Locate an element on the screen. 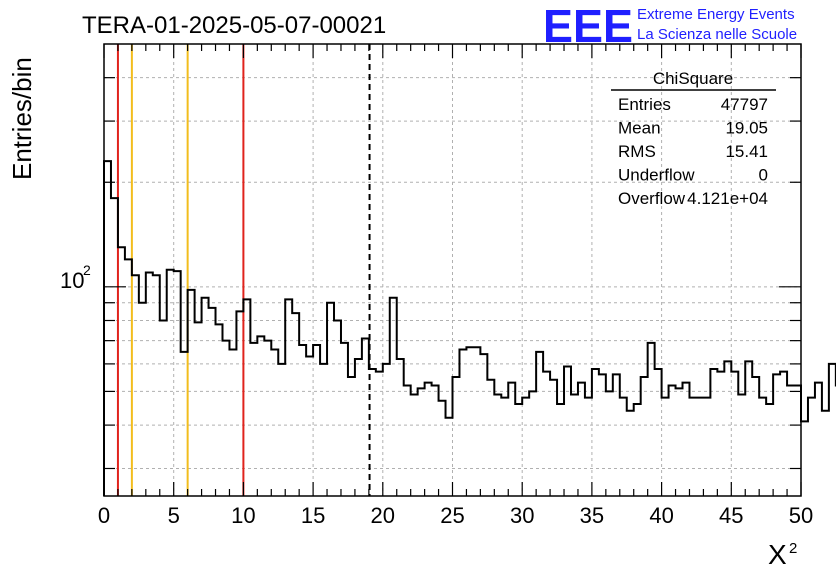 The width and height of the screenshot is (836, 572). x-tick-label: 45 is located at coordinates (731, 515).